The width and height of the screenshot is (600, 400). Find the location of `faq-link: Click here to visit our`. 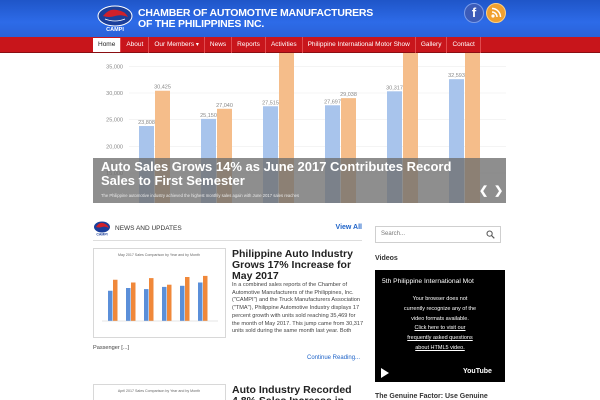

faq-link: Click here to visit our is located at coordinates (440, 328).